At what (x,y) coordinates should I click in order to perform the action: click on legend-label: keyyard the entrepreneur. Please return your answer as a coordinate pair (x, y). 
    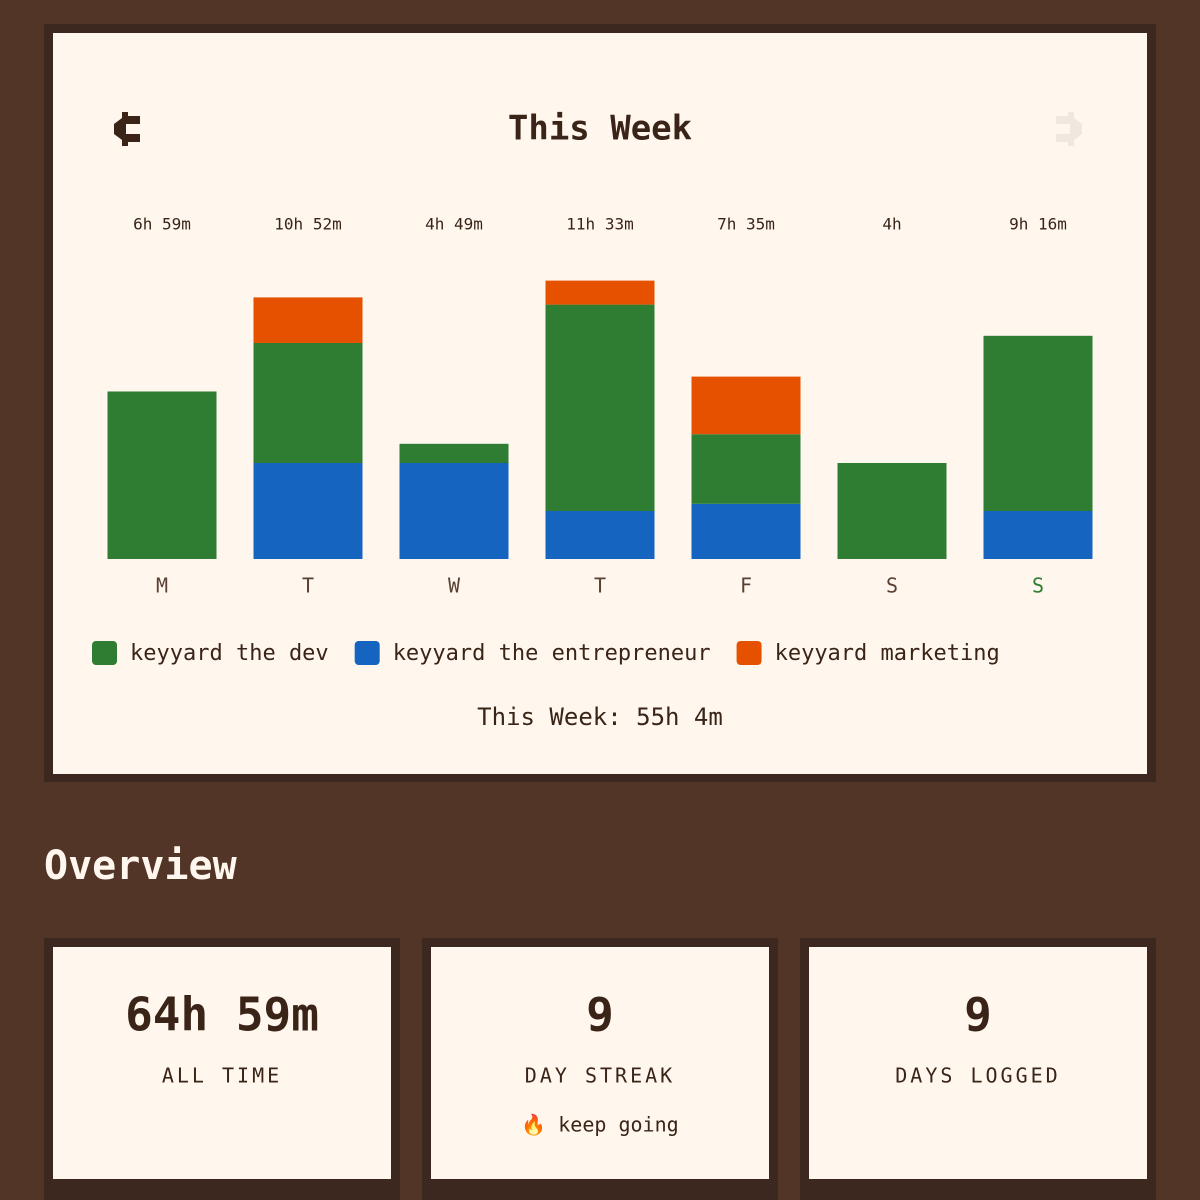
    Looking at the image, I should click on (552, 653).